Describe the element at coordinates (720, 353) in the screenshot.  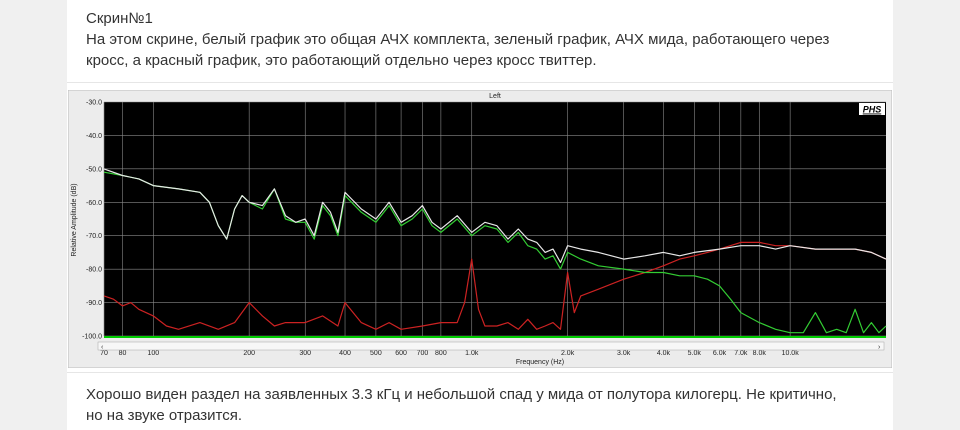
I see `x-tick-label: 6.0k` at that location.